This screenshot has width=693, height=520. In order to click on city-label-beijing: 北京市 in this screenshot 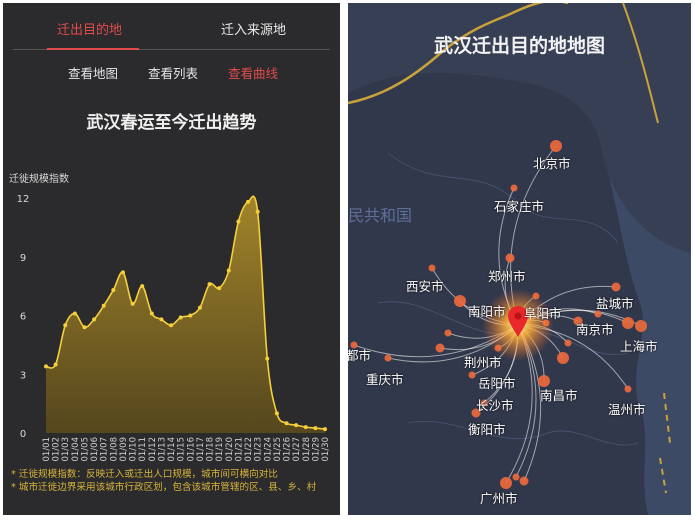, I will do `click(552, 163)`.